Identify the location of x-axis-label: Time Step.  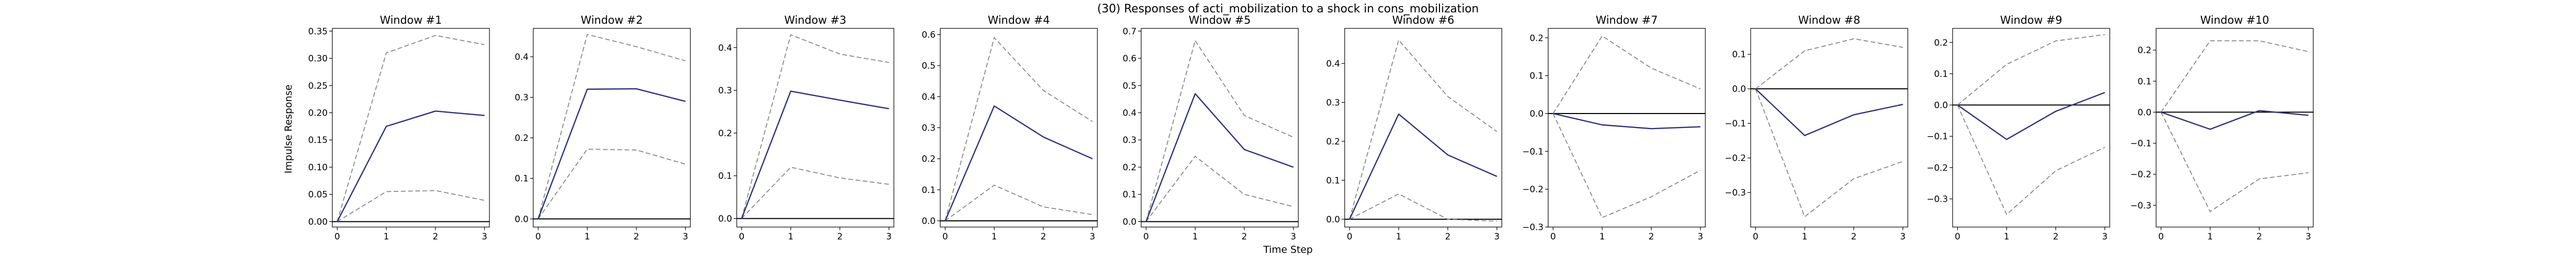
(1288, 249).